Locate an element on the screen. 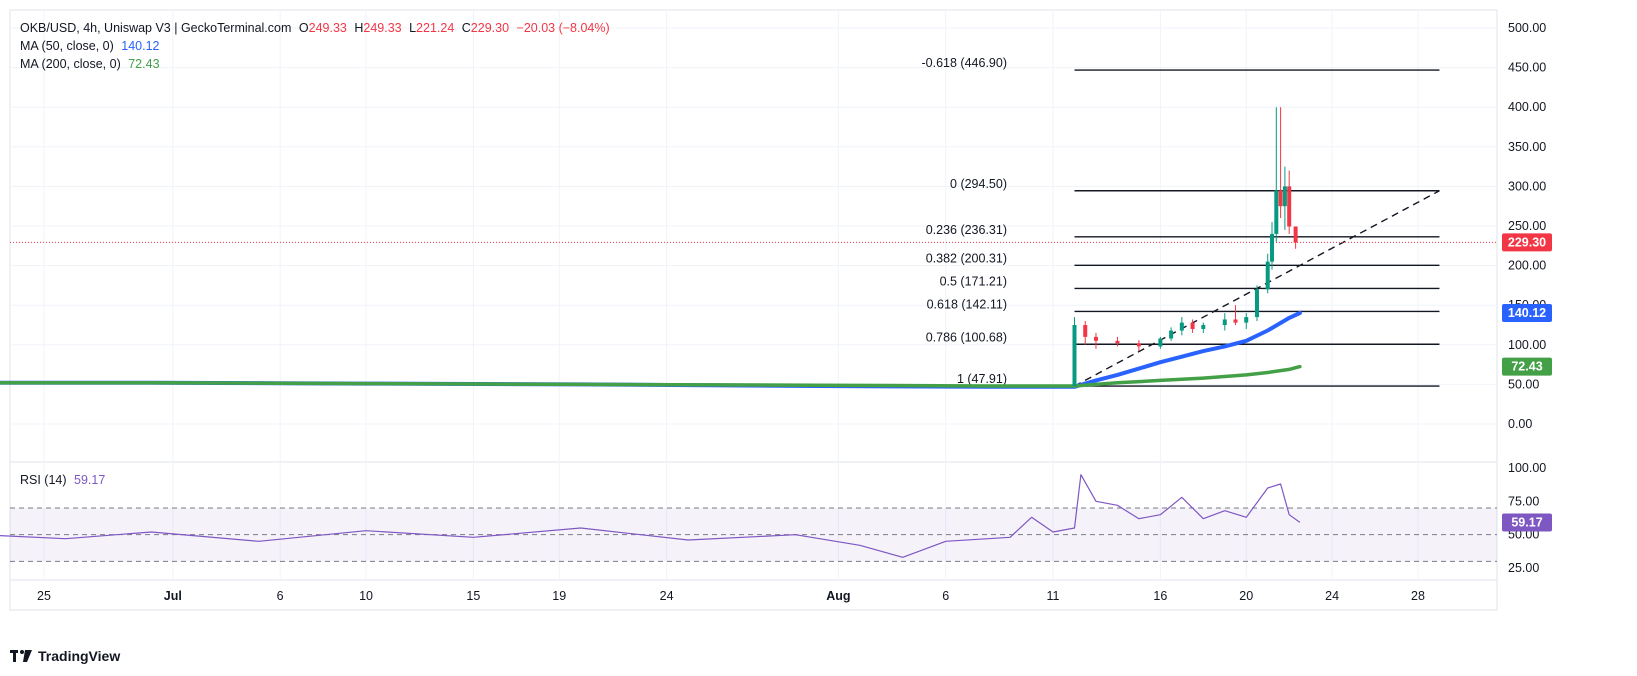 This screenshot has height=676, width=1637. ma50-legend: MA (50, close, 0) 140.12 is located at coordinates (92, 46).